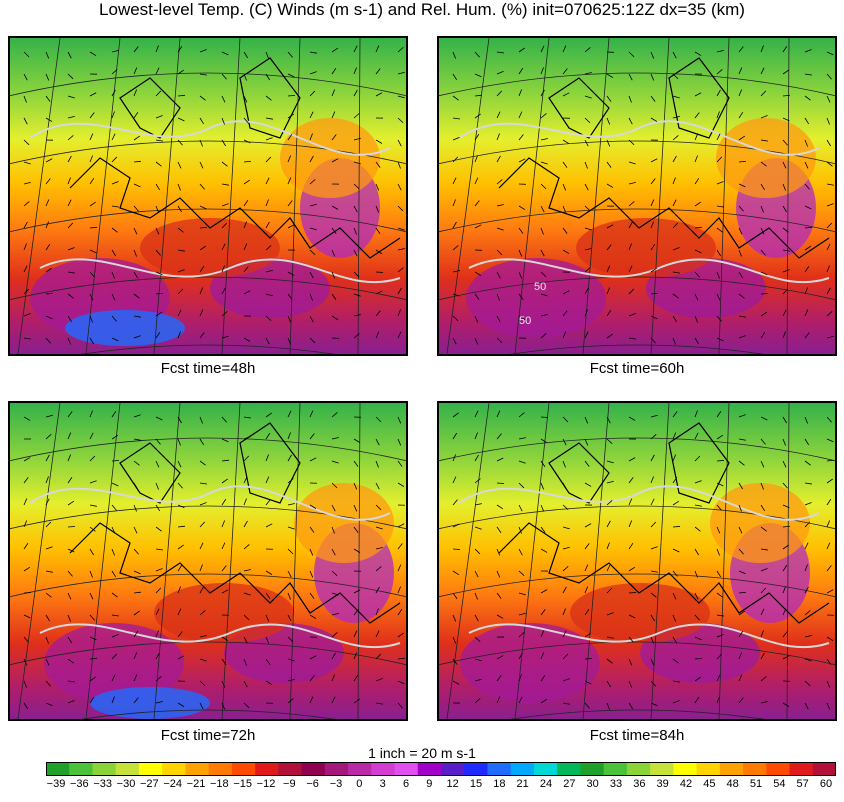 This screenshot has width=844, height=802. I want to click on coastline, so click(235, 158).